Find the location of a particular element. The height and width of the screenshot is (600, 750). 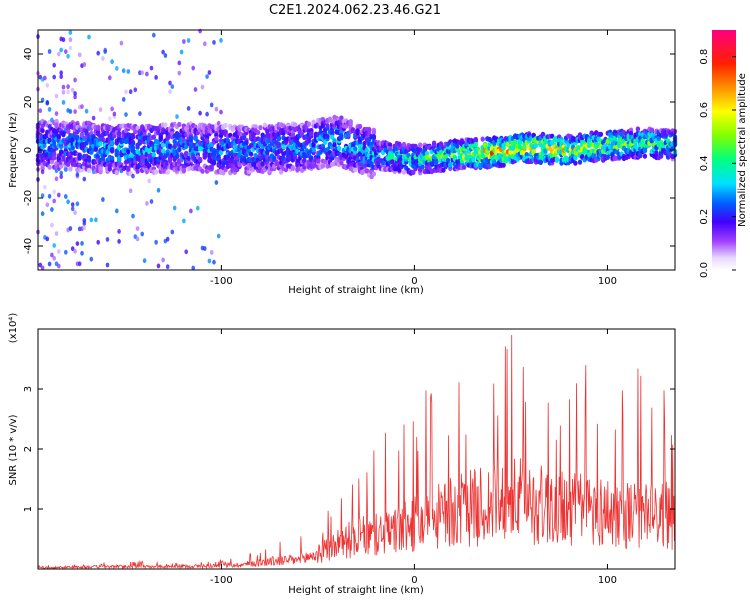

snr-scale-label: (x10⁴) is located at coordinates (13, 328).